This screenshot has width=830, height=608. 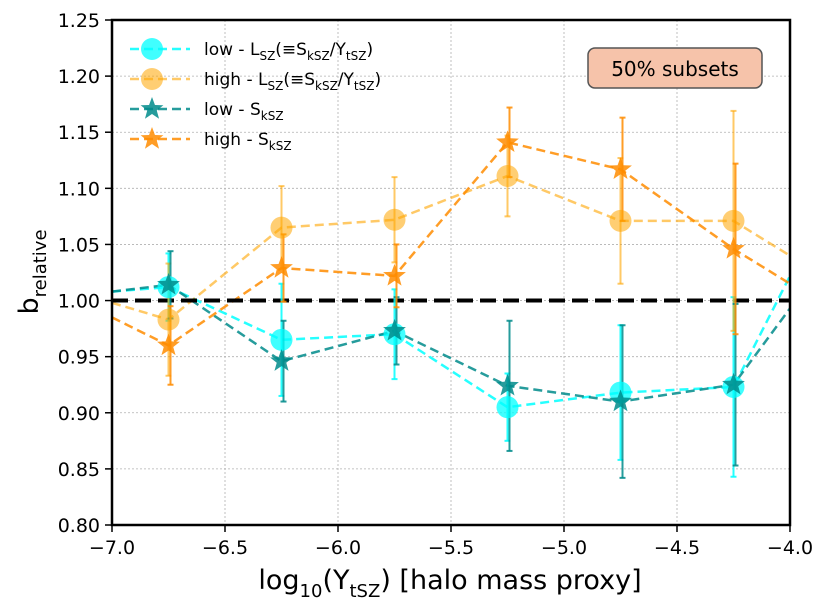 What do you see at coordinates (79, 526) in the screenshot?
I see `y-tick-label: 0.80` at bounding box center [79, 526].